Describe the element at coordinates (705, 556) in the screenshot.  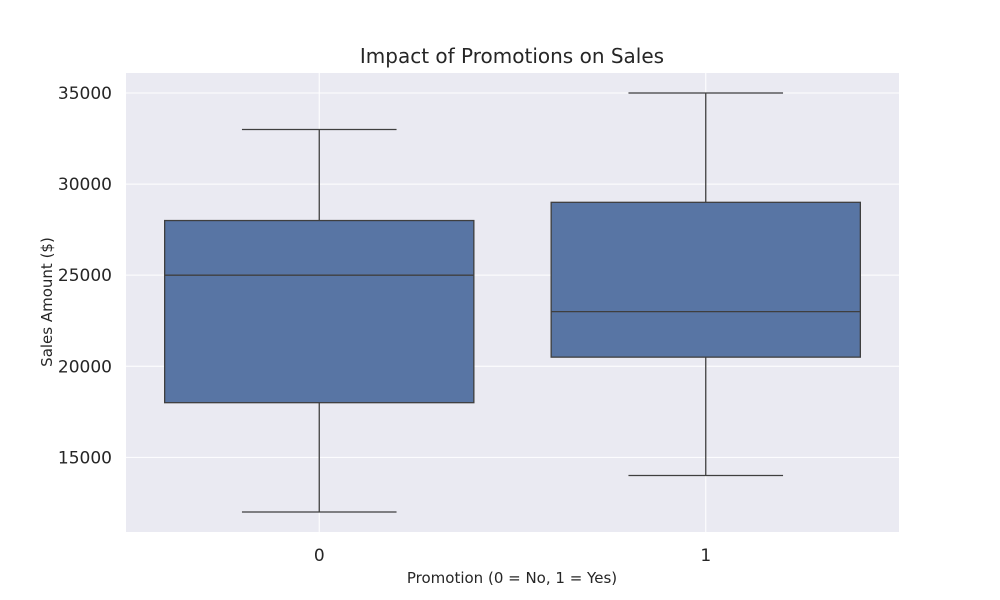
I see `x-tick-label: 1` at that location.